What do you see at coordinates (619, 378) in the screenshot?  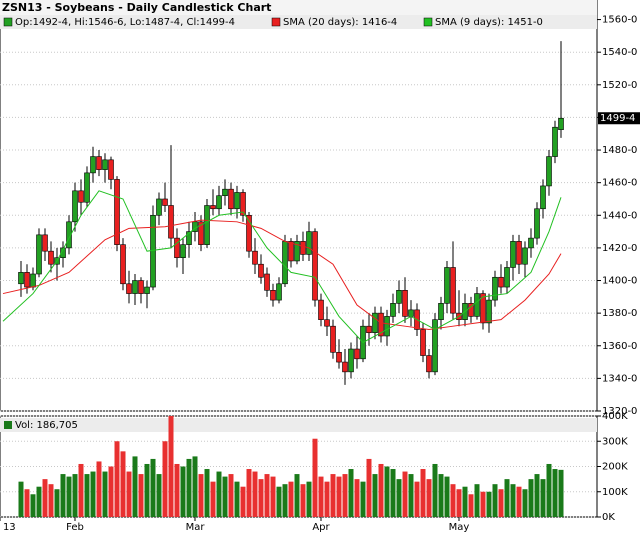 I see `y-tick-label: 1340-0` at bounding box center [619, 378].